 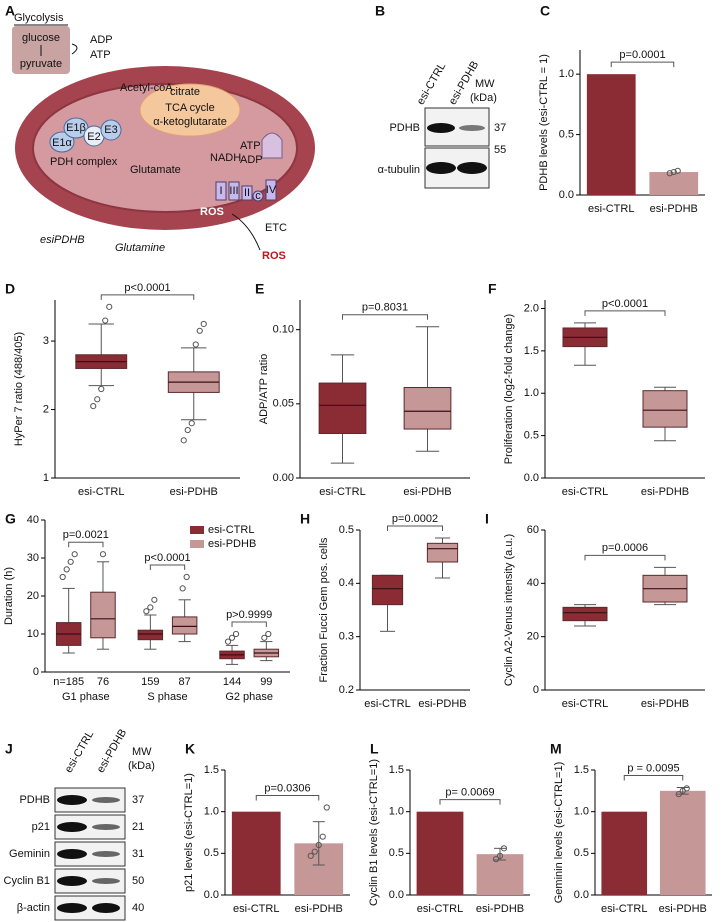 What do you see at coordinates (272, 145) in the screenshot?
I see `atp-synthase` at bounding box center [272, 145].